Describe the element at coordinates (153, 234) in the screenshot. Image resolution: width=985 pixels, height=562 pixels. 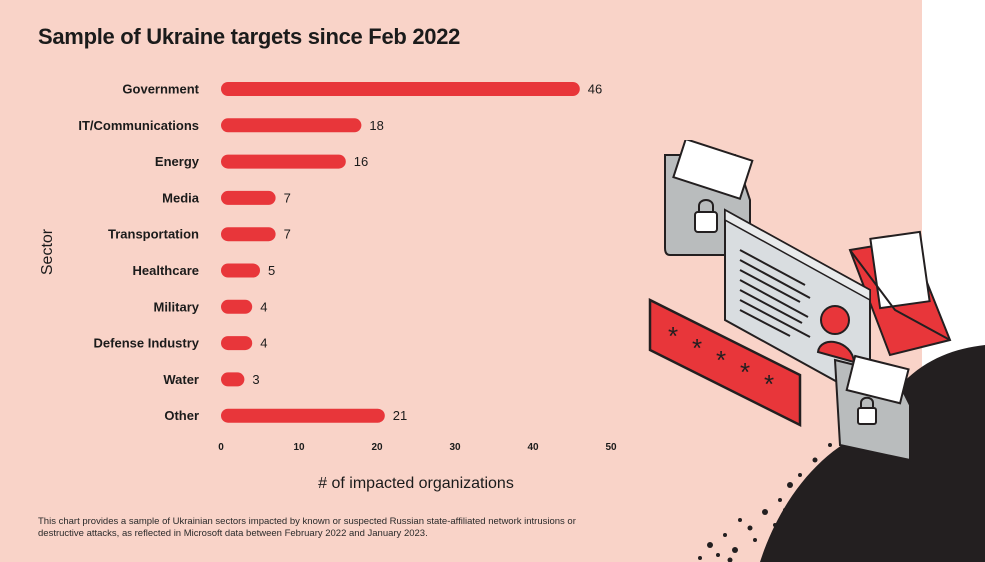
I see `category-label: Transportation` at that location.